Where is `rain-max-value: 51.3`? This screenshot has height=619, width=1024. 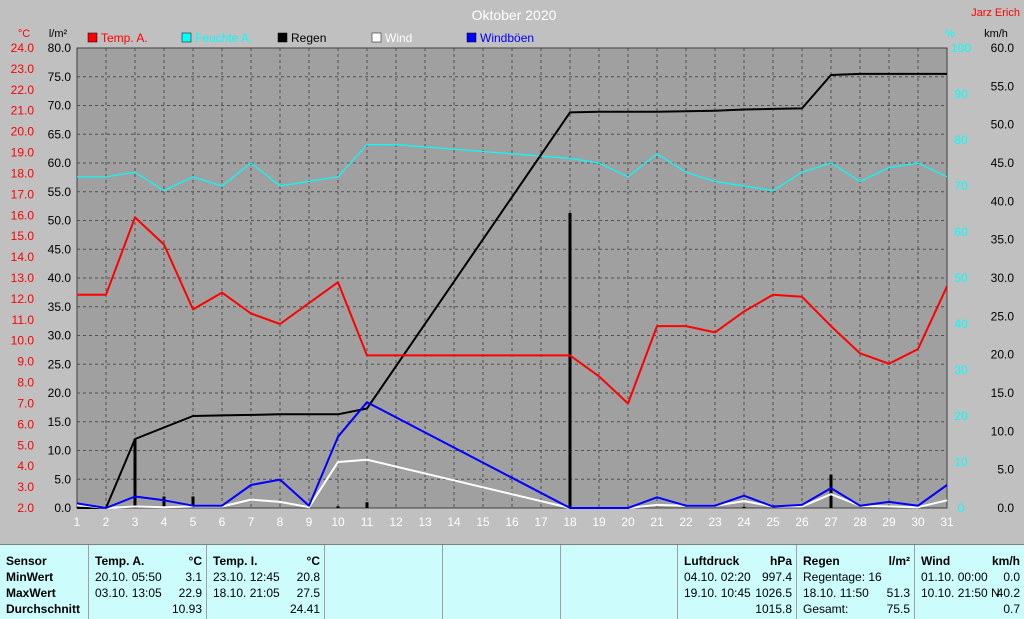 rain-max-value: 51.3 is located at coordinates (898, 593).